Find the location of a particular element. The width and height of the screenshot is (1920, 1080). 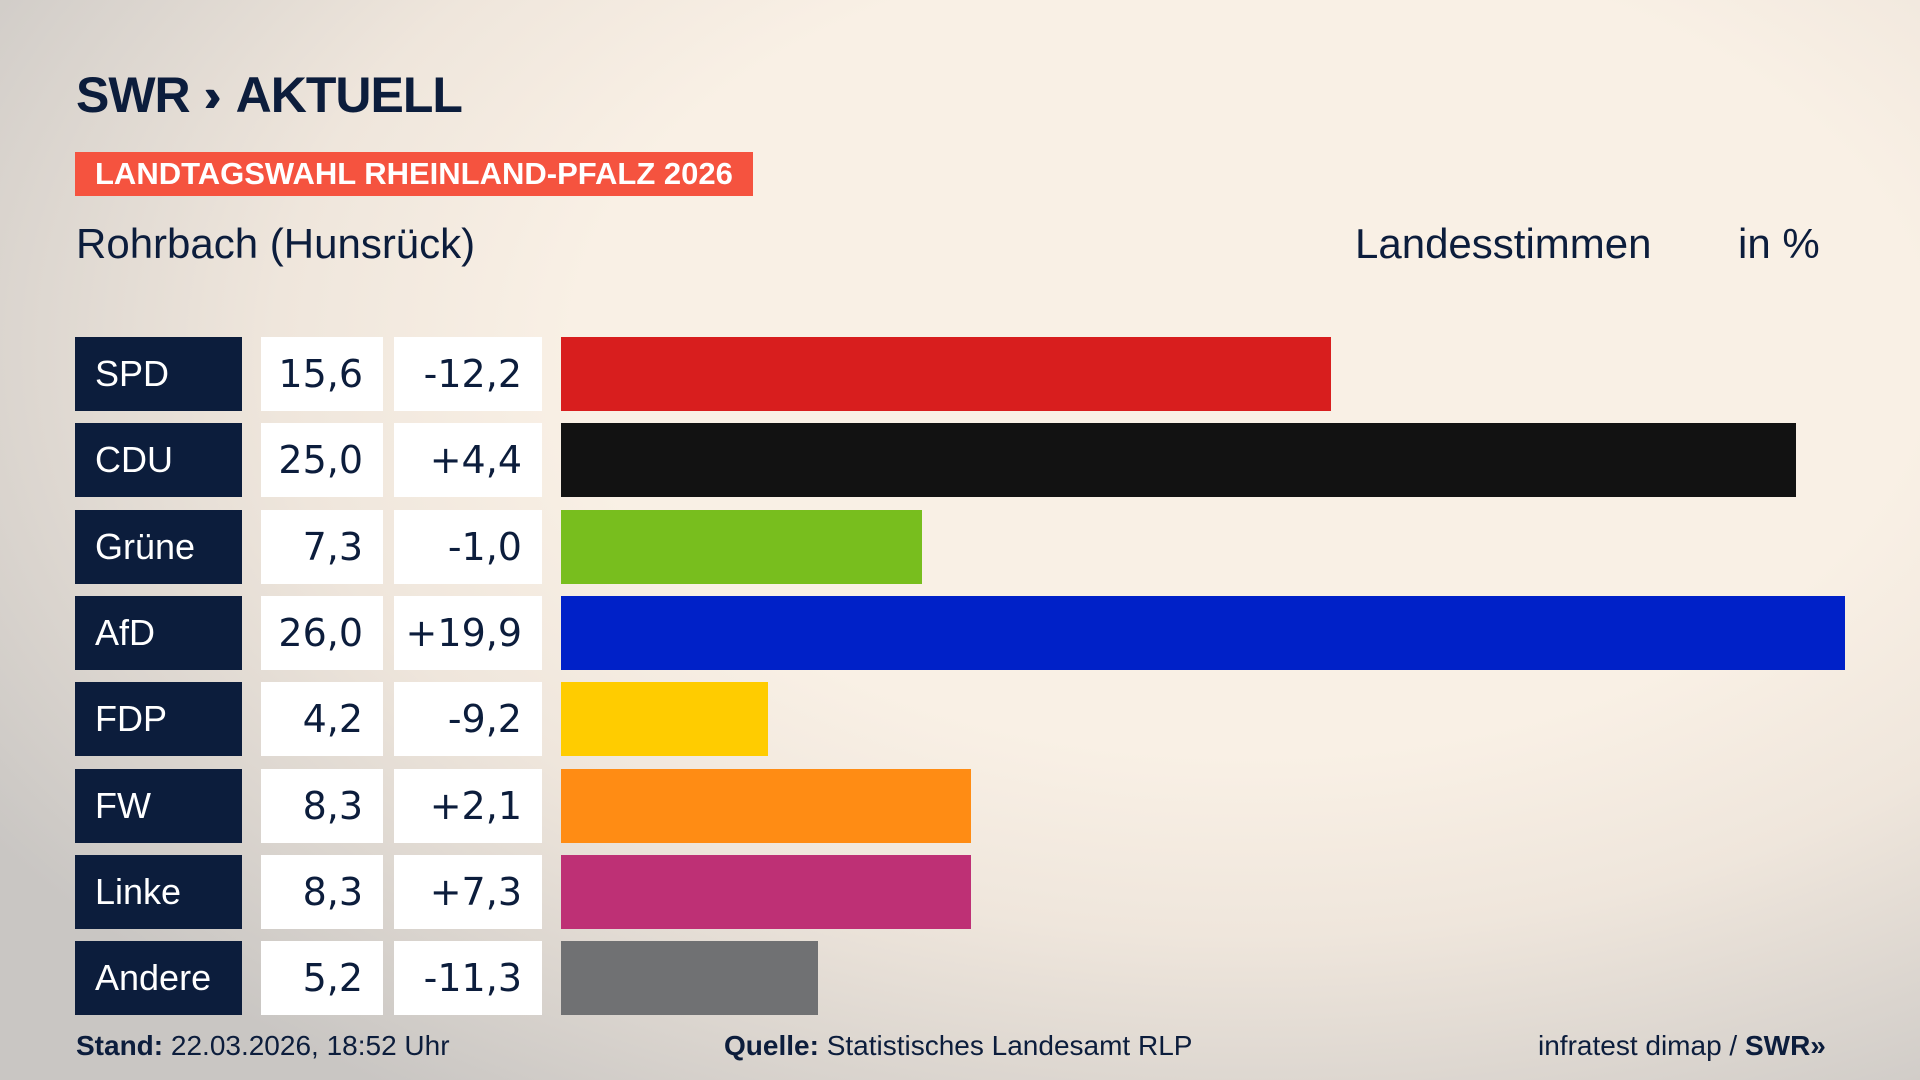

diff-label: -1,0 is located at coordinates (468, 546).